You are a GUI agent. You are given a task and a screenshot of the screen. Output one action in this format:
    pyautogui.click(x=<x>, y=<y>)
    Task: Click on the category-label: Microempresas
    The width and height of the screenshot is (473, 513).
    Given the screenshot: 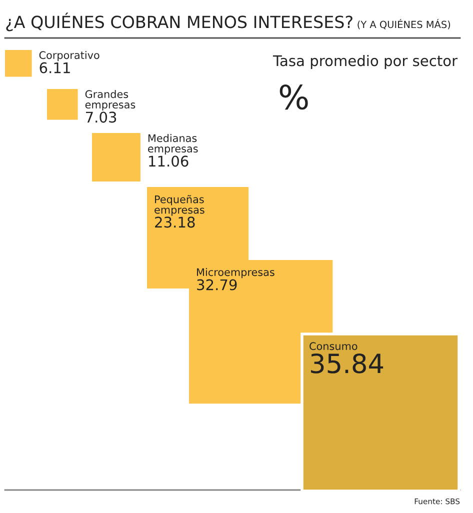 What is the action you would take?
    pyautogui.click(x=235, y=273)
    